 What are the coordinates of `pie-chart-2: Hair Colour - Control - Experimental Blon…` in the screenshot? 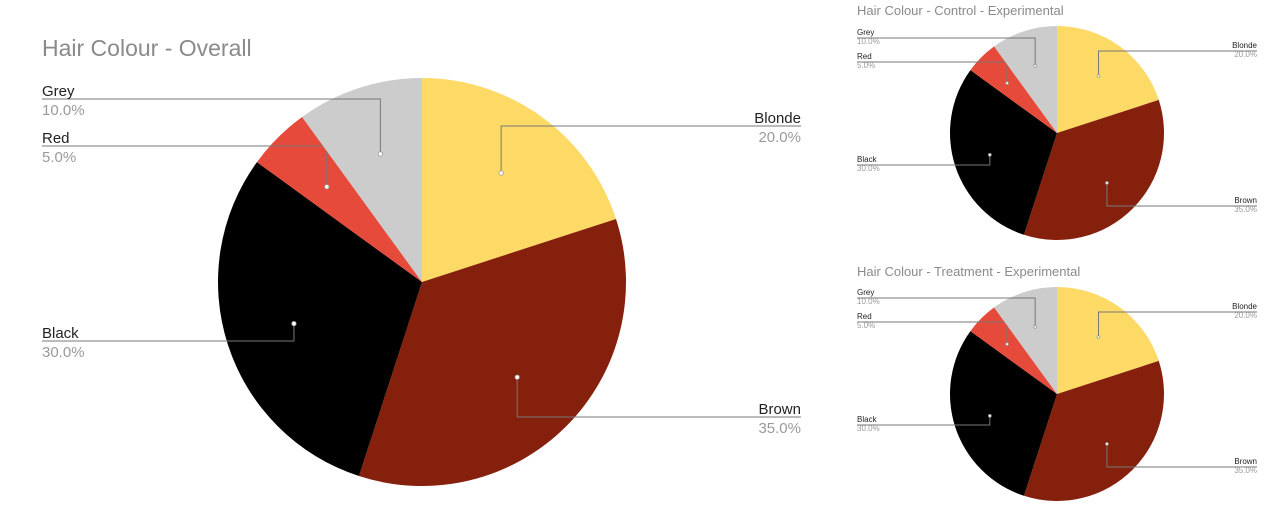 It's located at (1057, 121).